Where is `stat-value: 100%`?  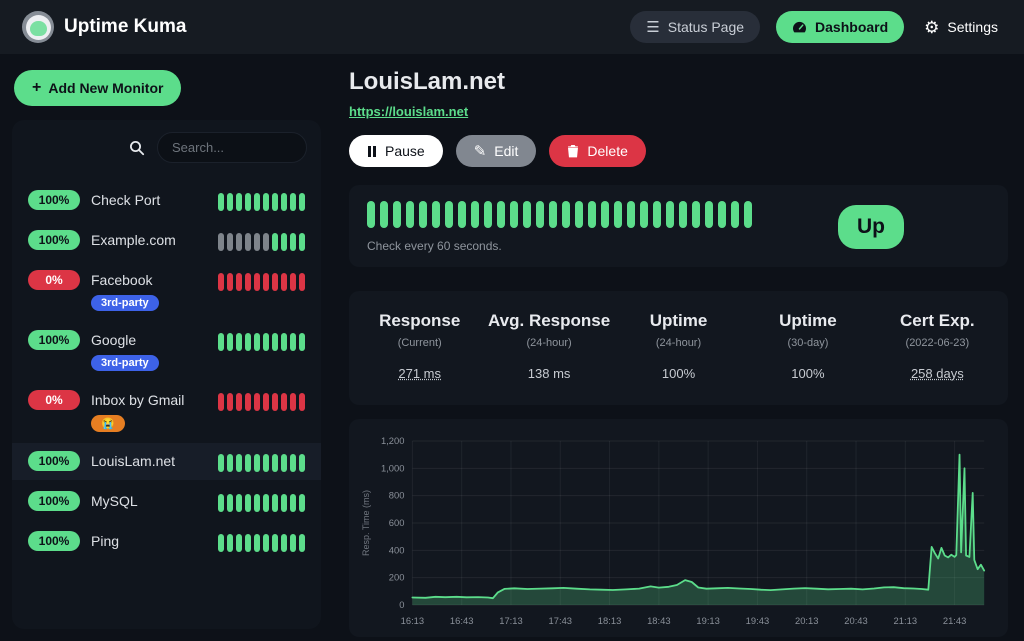 stat-value: 100% is located at coordinates (808, 373).